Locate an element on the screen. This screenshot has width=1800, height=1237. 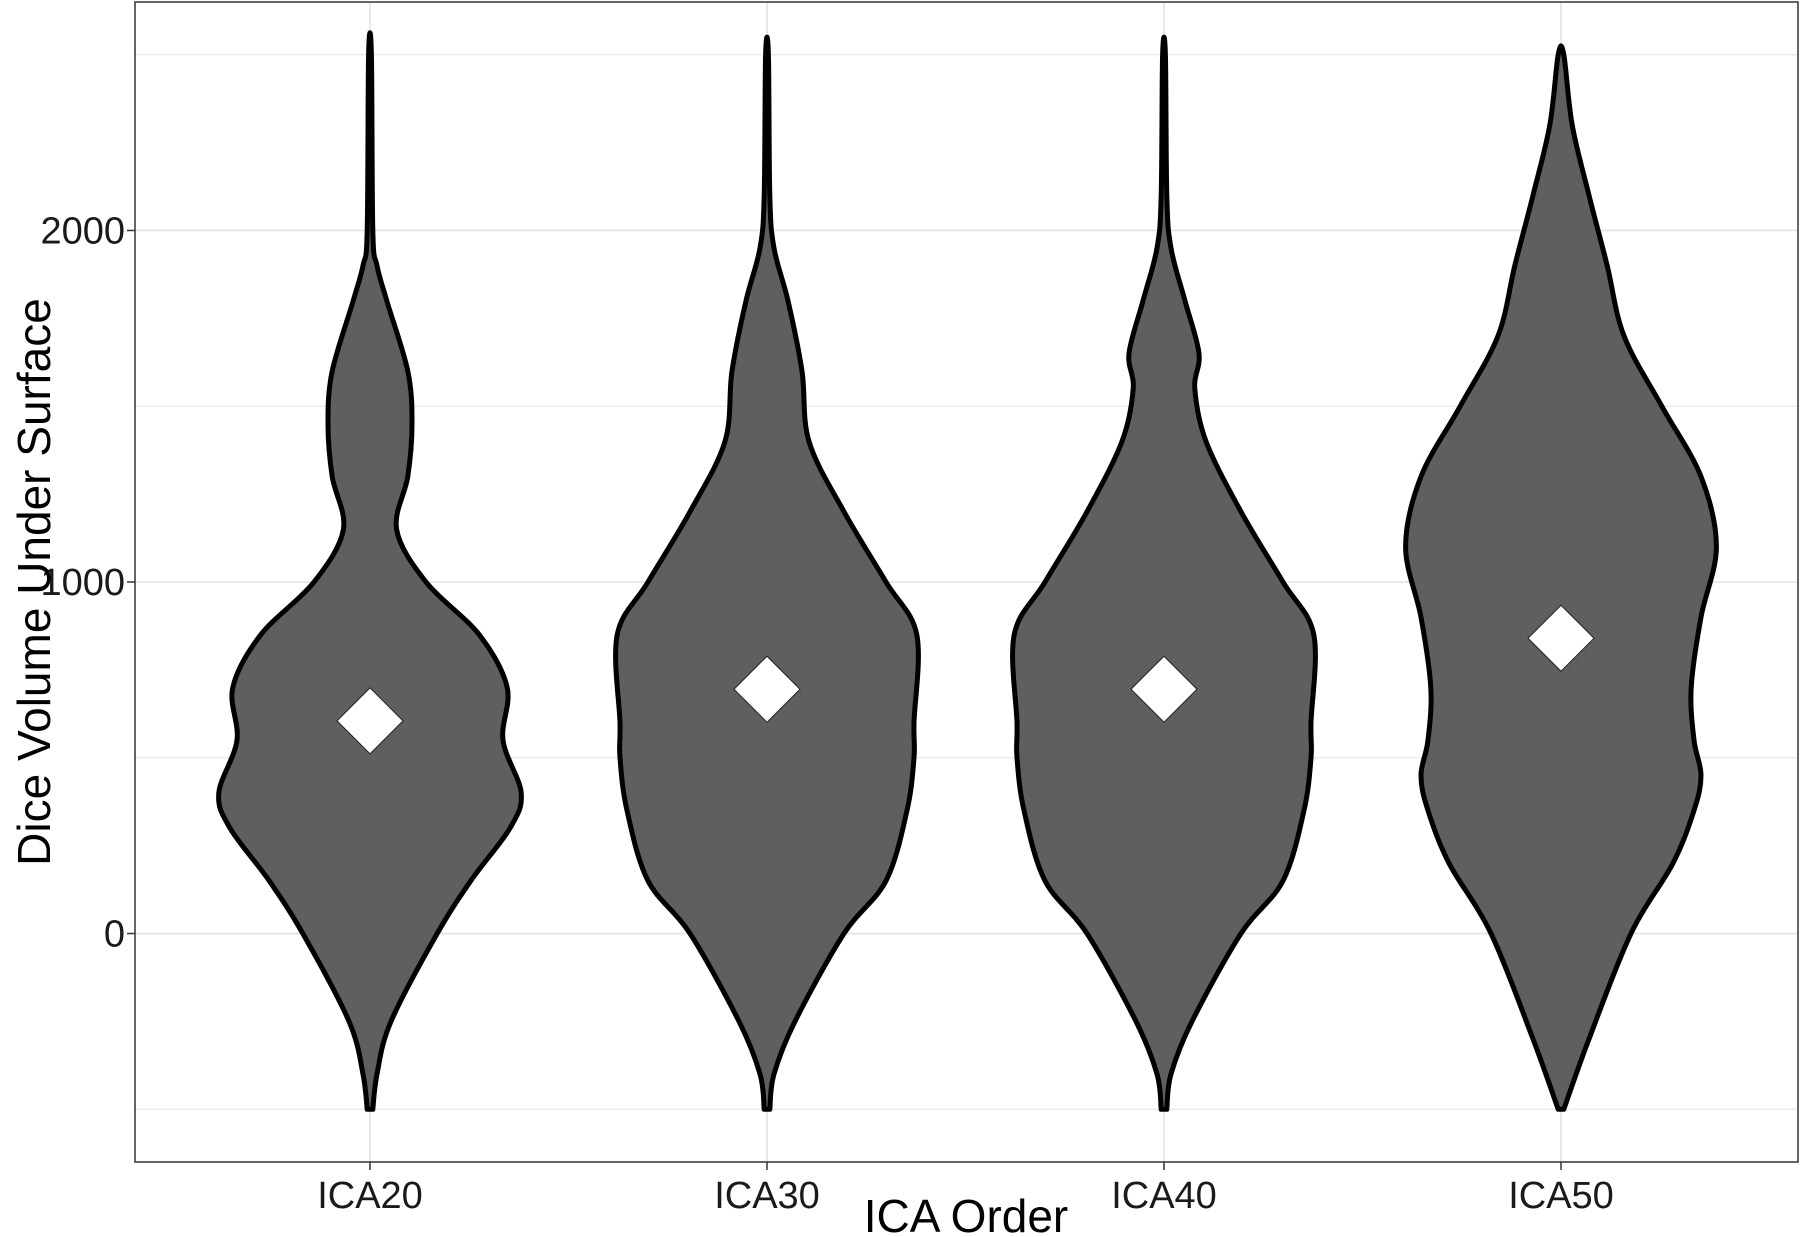
violin-ica30 is located at coordinates (767, 573).